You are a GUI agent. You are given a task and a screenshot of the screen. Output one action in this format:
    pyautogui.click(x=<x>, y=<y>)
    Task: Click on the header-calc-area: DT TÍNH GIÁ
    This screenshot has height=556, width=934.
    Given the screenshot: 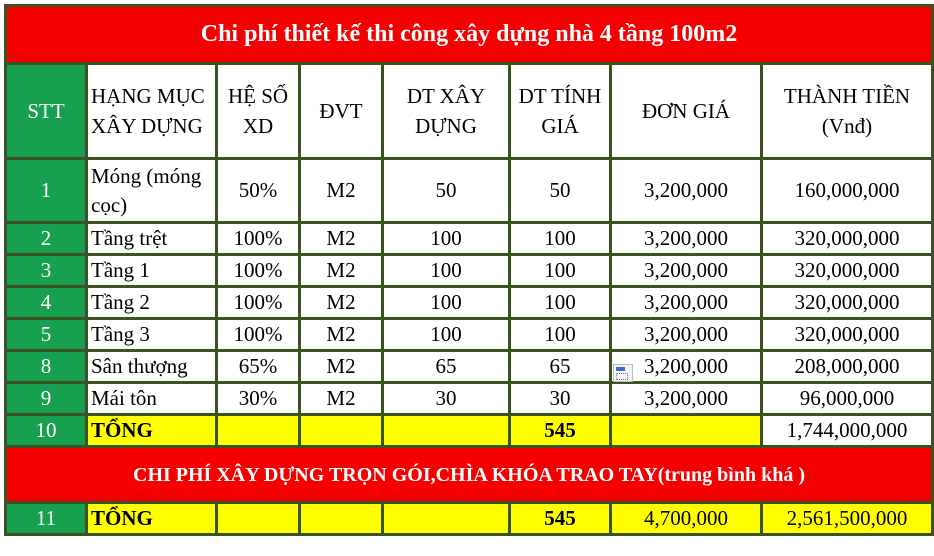 What is the action you would take?
    pyautogui.click(x=560, y=111)
    